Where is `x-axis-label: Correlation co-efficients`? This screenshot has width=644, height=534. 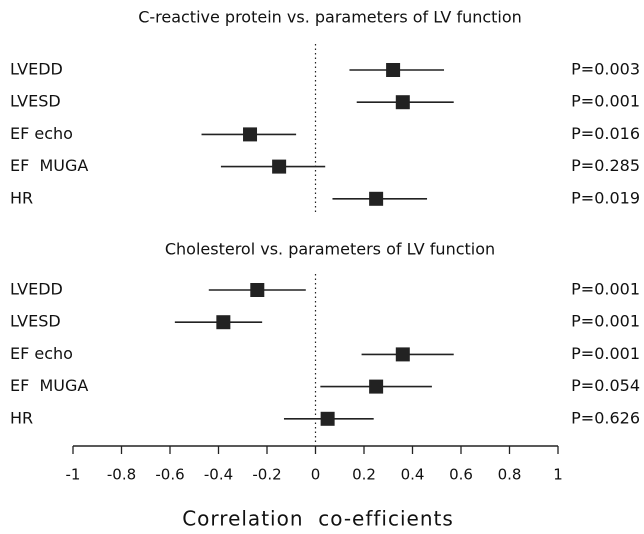
x-axis-label: Correlation co-efficients is located at coordinates (318, 519).